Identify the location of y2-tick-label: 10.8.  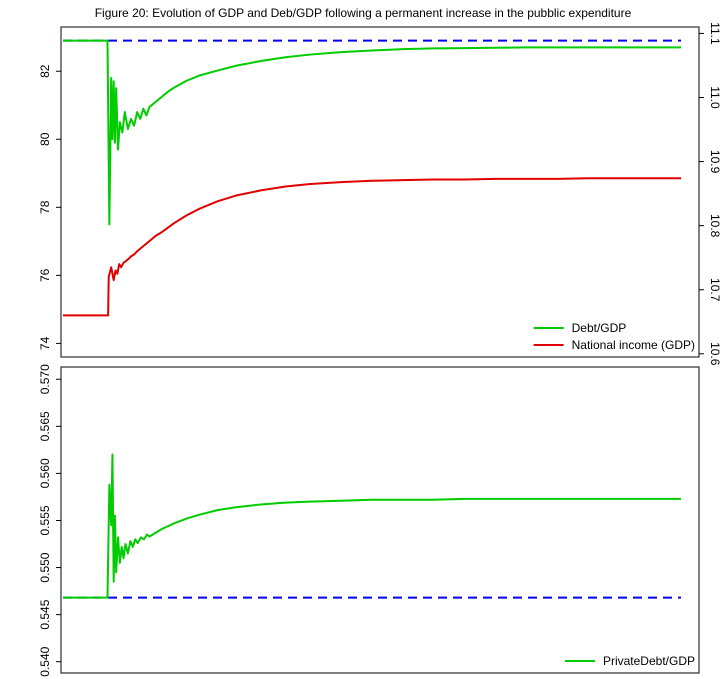
(715, 226).